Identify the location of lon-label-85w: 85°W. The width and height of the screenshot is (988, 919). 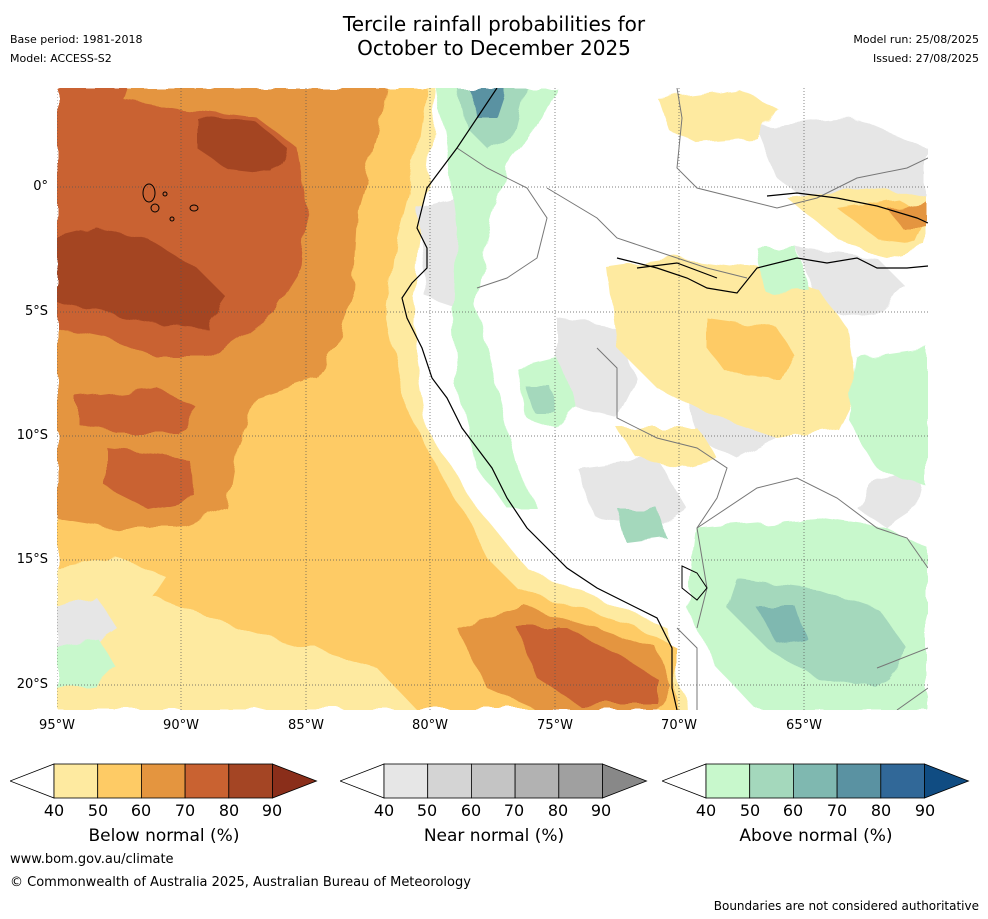
(306, 725).